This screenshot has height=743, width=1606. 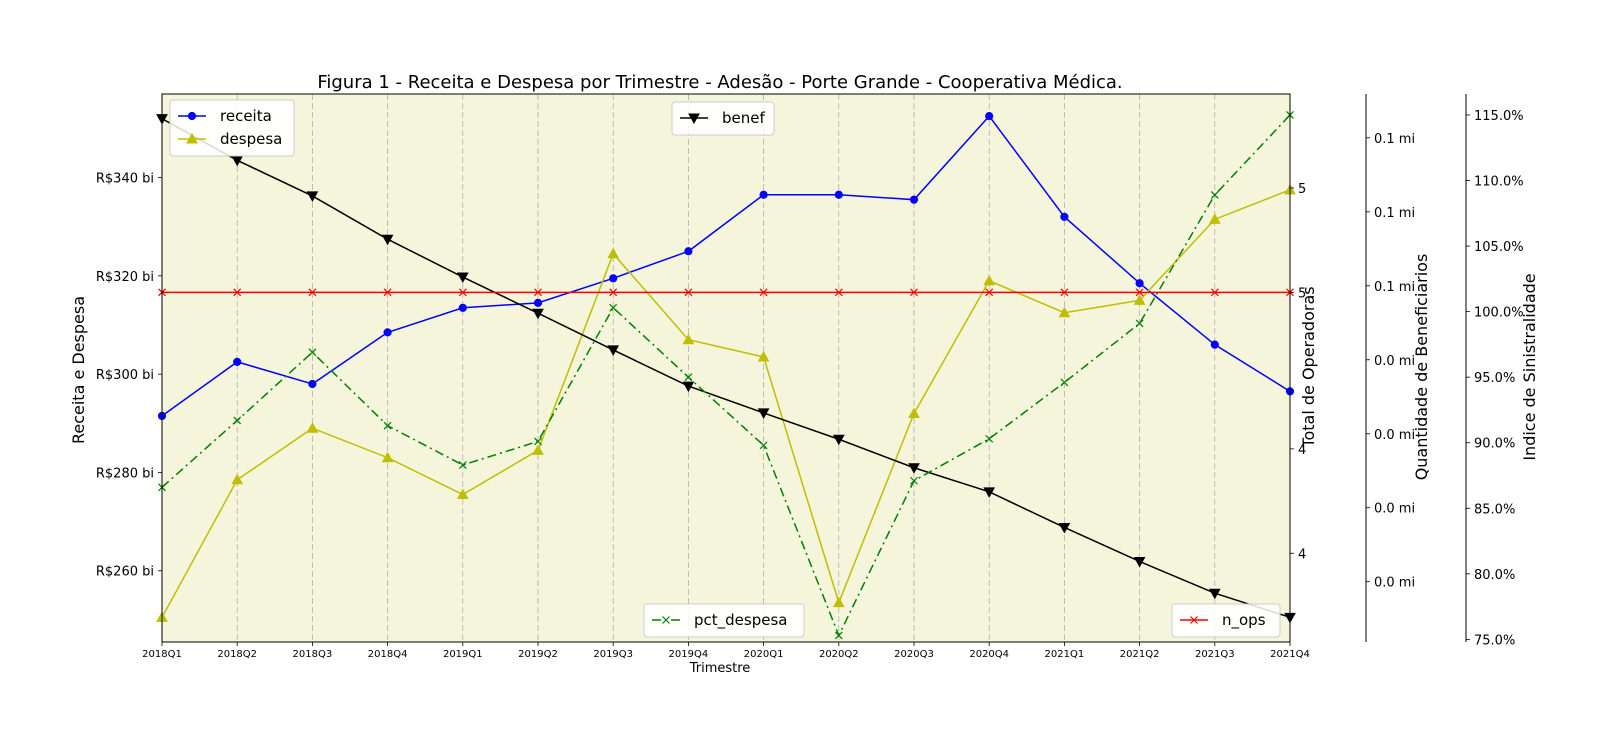 What do you see at coordinates (78, 370) in the screenshot?
I see `left-axis-label: Receita e Despesa` at bounding box center [78, 370].